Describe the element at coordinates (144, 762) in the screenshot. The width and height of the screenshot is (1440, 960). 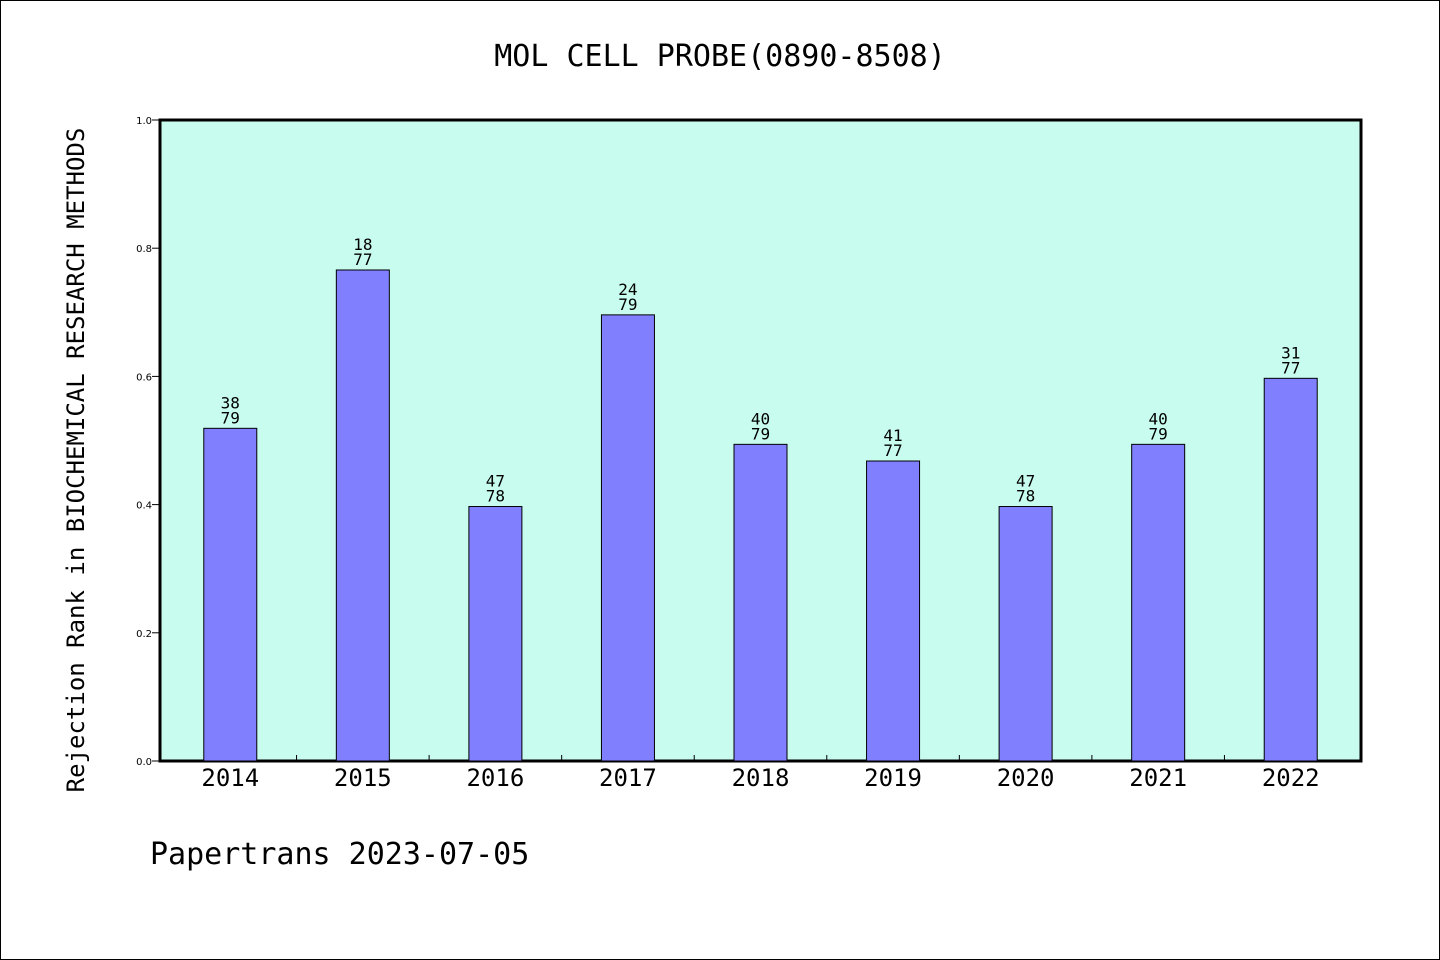
I see `y-tick-label-0.0: 0.0` at that location.